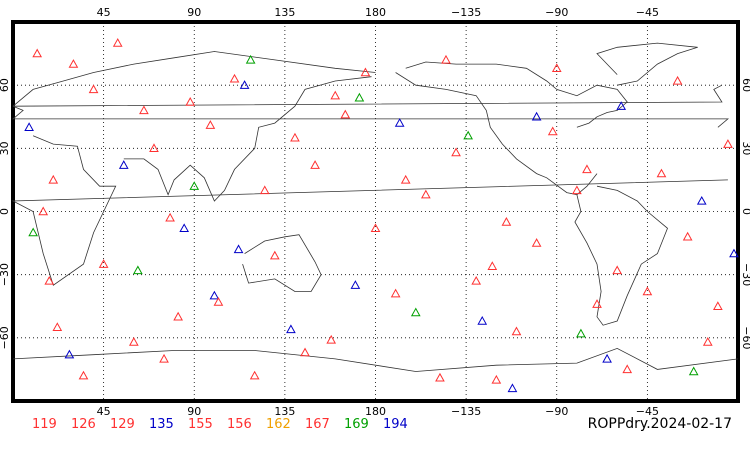 The height and width of the screenshot is (450, 750). What do you see at coordinates (122, 424) in the screenshot?
I see `legend-entry: 129` at bounding box center [122, 424].